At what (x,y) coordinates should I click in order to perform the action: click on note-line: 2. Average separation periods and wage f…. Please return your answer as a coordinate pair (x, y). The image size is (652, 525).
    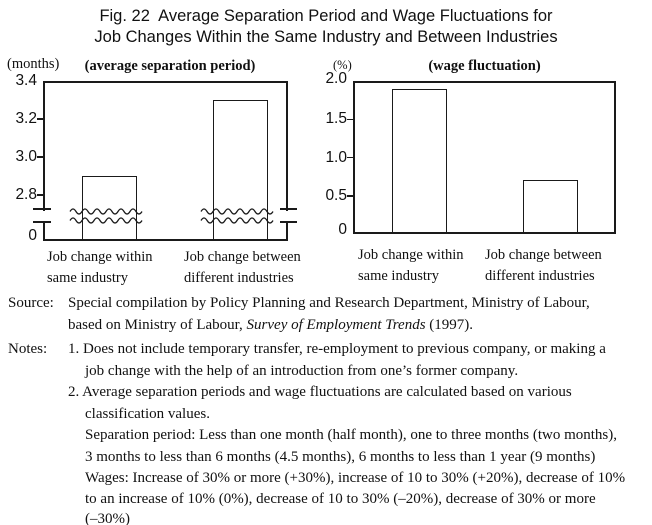
    Looking at the image, I should click on (320, 392).